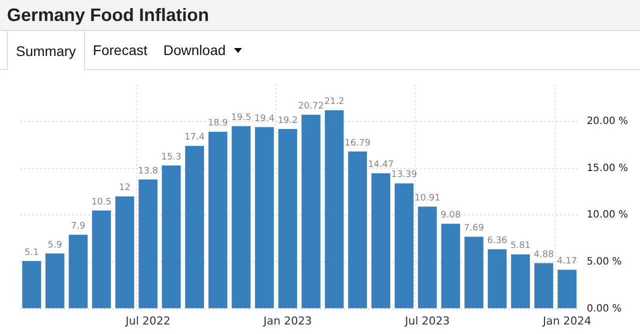  What do you see at coordinates (404, 175) in the screenshot?
I see `data-label: 13.39` at bounding box center [404, 175].